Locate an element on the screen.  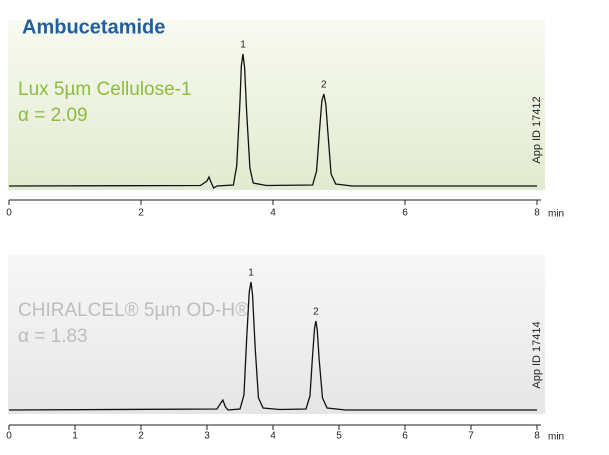
side-label: App ID 17412 is located at coordinates (537, 129).